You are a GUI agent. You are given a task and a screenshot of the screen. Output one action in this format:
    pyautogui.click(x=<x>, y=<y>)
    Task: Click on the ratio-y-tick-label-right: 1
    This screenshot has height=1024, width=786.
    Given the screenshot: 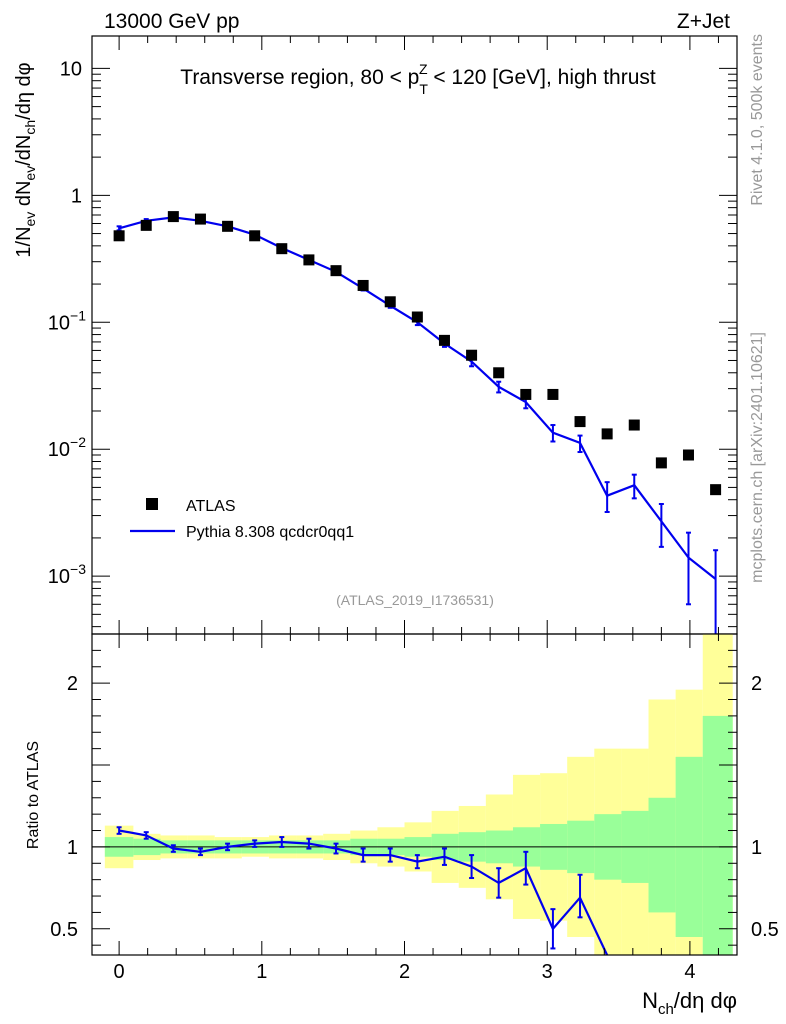 What is the action you would take?
    pyautogui.click(x=756, y=848)
    